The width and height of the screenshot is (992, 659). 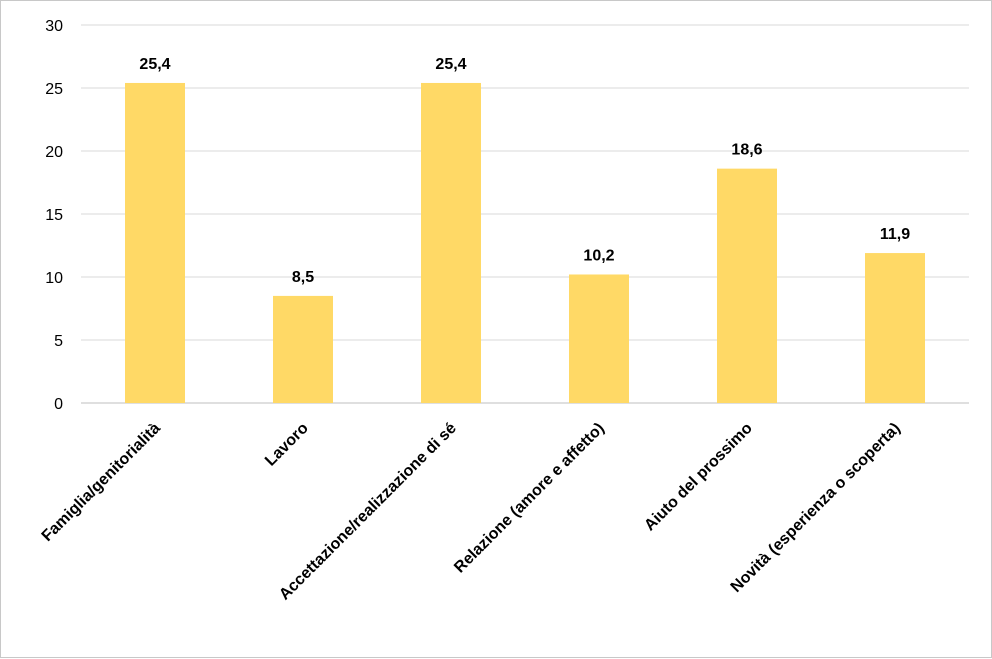 What do you see at coordinates (598, 255) in the screenshot?
I see `data-label: 10,2` at bounding box center [598, 255].